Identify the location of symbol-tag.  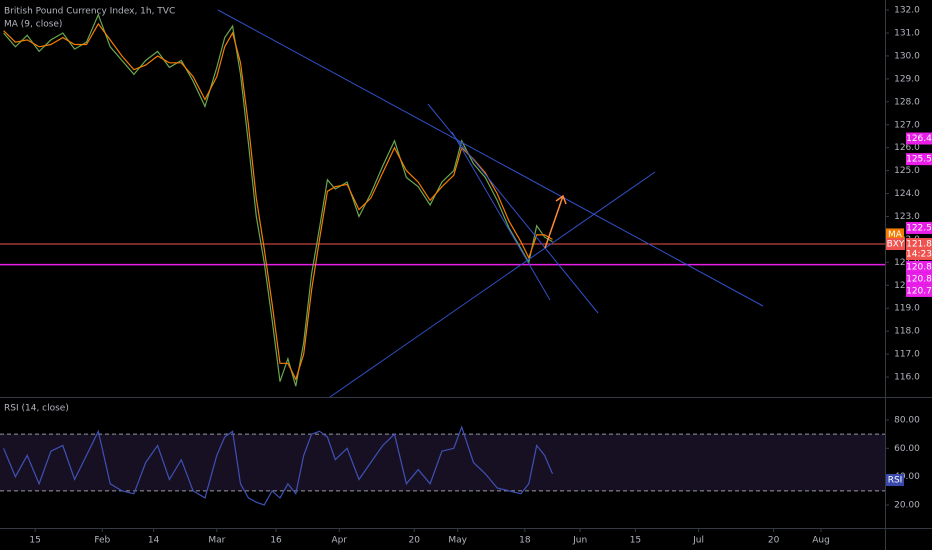
(895, 244).